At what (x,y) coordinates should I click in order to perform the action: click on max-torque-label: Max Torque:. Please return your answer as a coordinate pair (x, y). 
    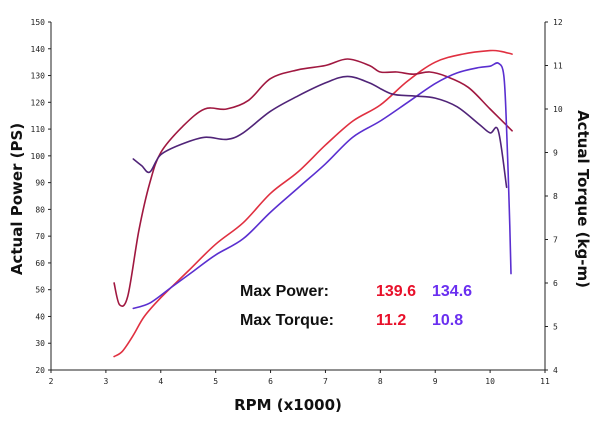
    Looking at the image, I should click on (287, 320).